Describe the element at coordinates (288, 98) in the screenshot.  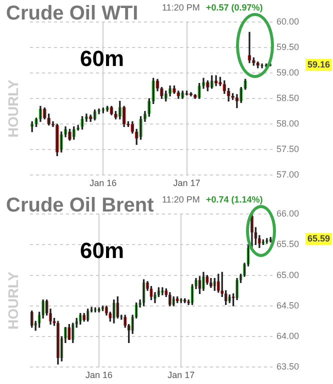
I see `y-tick-label: 58.50` at that location.